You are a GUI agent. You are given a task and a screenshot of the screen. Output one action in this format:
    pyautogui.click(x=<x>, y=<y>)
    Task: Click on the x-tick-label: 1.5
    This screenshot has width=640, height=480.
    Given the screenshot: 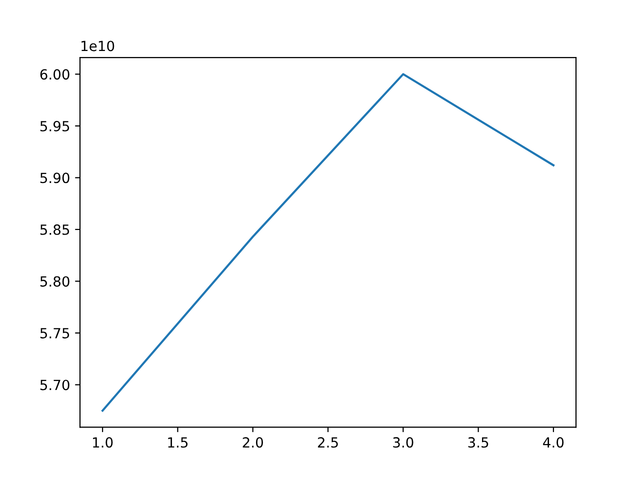 What is the action you would take?
    pyautogui.click(x=178, y=442)
    